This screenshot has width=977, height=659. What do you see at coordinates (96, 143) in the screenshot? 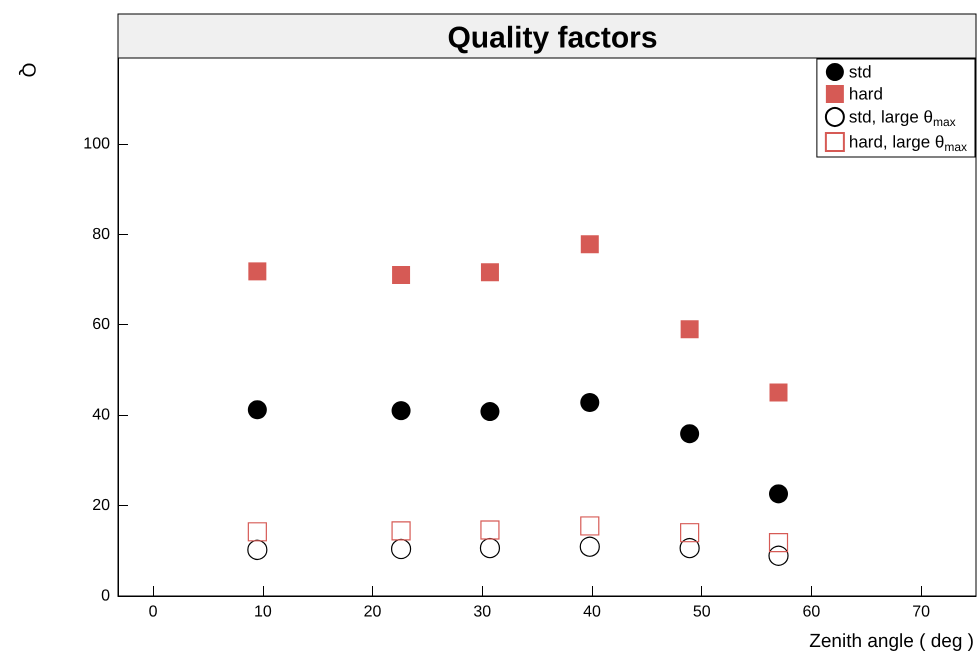
I see `y-tick-label: 100` at bounding box center [96, 143].